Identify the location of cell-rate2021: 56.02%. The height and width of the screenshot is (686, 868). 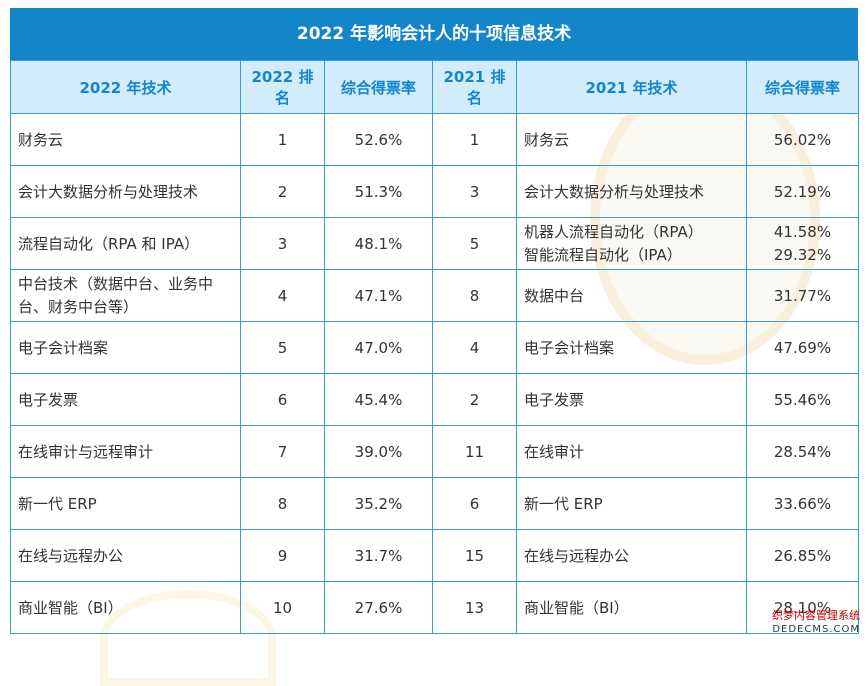
(802, 139).